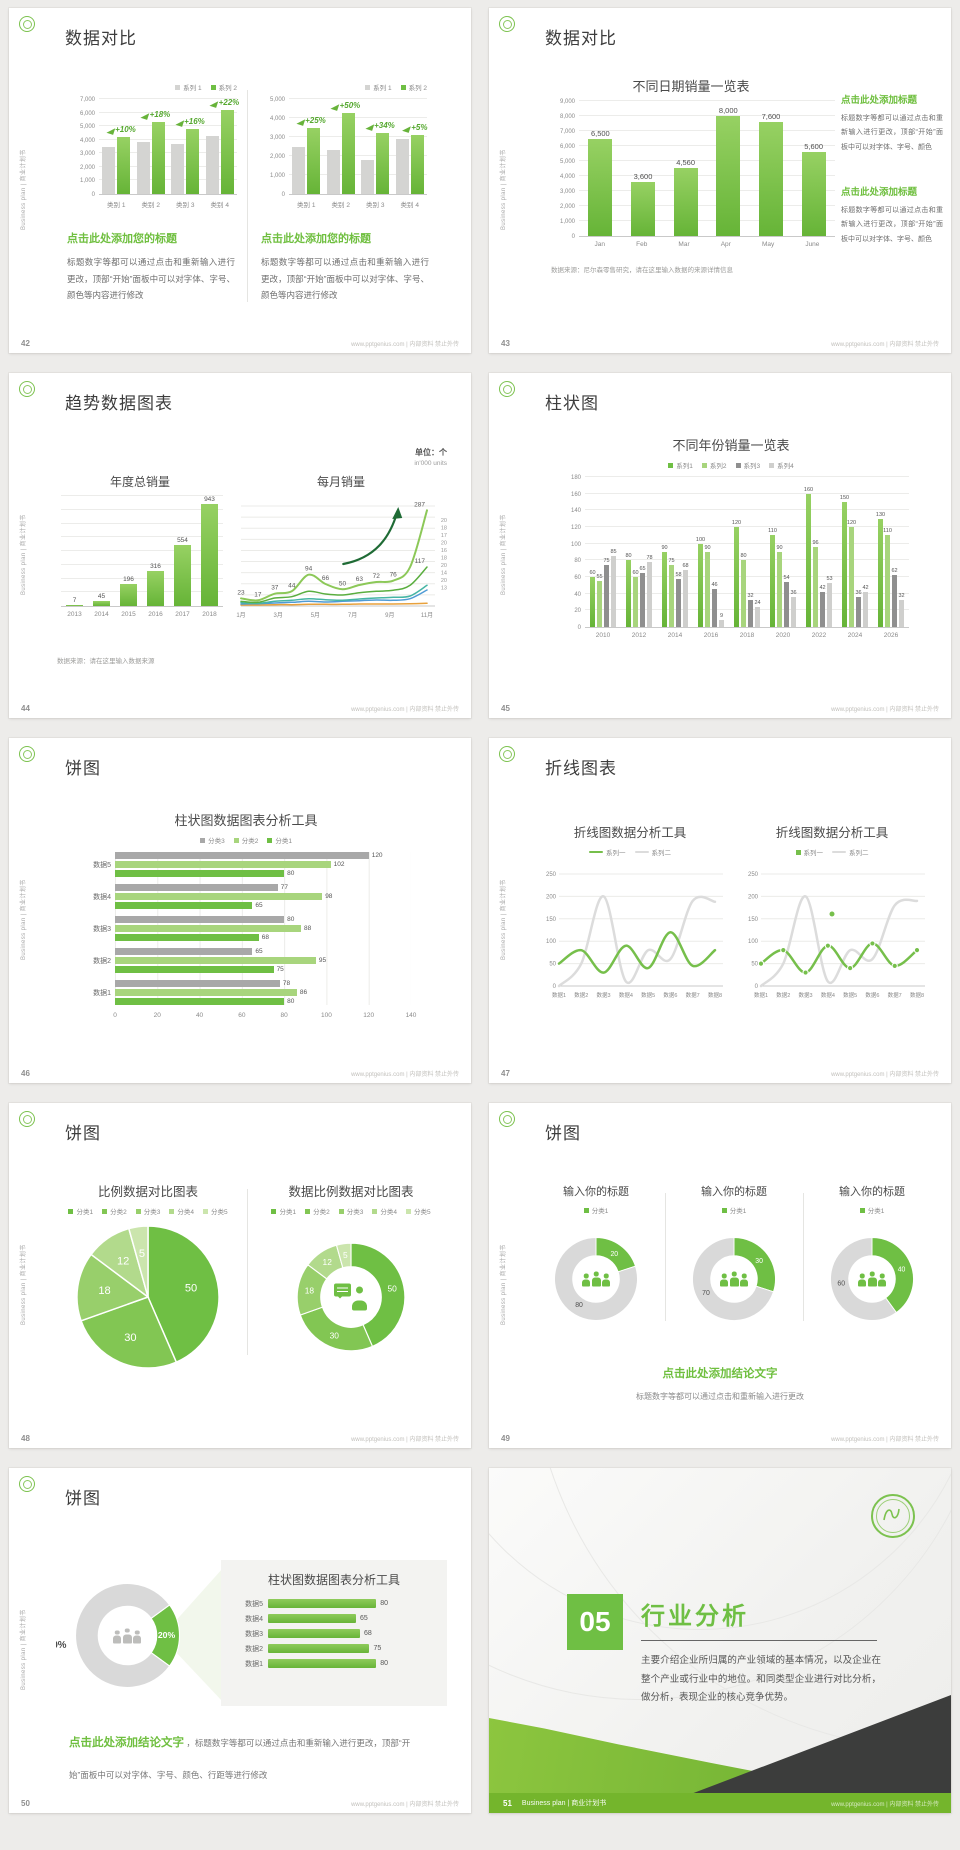  Describe the element at coordinates (444, 574) in the screenshot. I see `svg-text: 14` at that location.